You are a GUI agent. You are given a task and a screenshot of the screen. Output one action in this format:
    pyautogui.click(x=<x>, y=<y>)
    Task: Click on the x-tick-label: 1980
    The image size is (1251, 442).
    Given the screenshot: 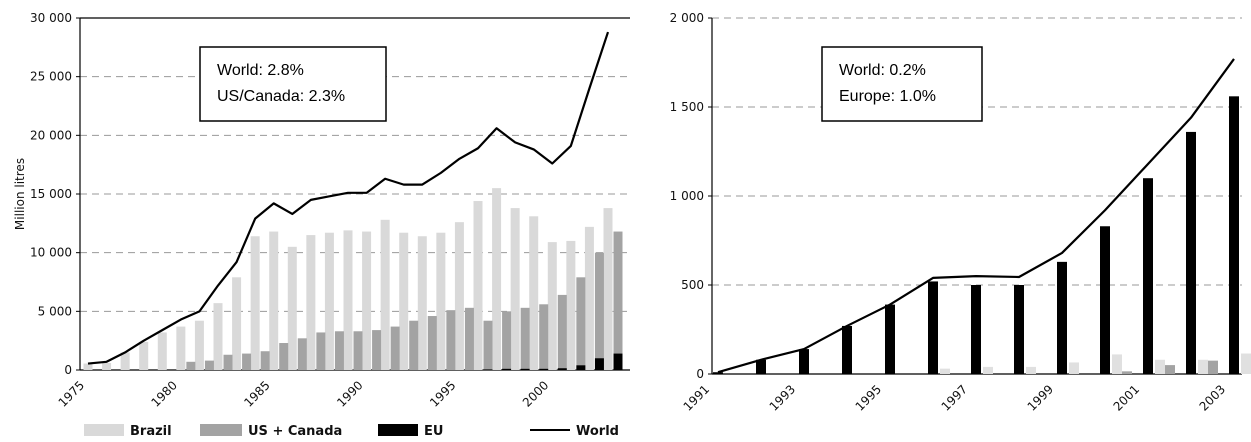 What is the action you would take?
    pyautogui.click(x=163, y=393)
    